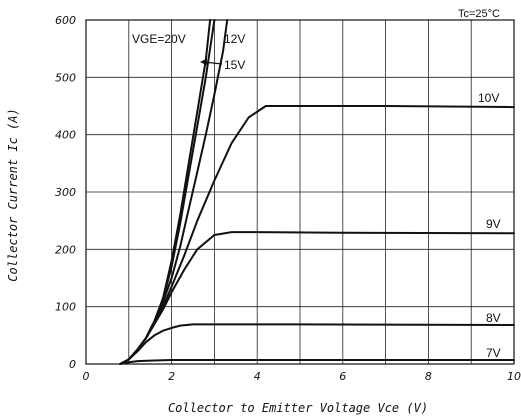 The height and width of the screenshot is (419, 521). Describe the element at coordinates (342, 376) in the screenshot. I see `x-tick-label: 6` at that location.